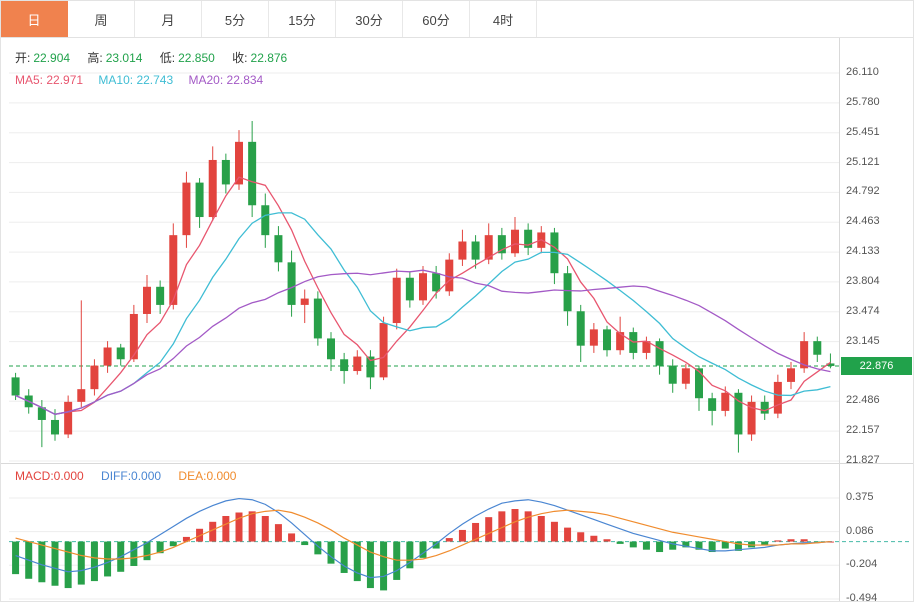 This screenshot has width=914, height=602. What do you see at coordinates (23, 58) in the screenshot?
I see `open-label: 开:` at bounding box center [23, 58].